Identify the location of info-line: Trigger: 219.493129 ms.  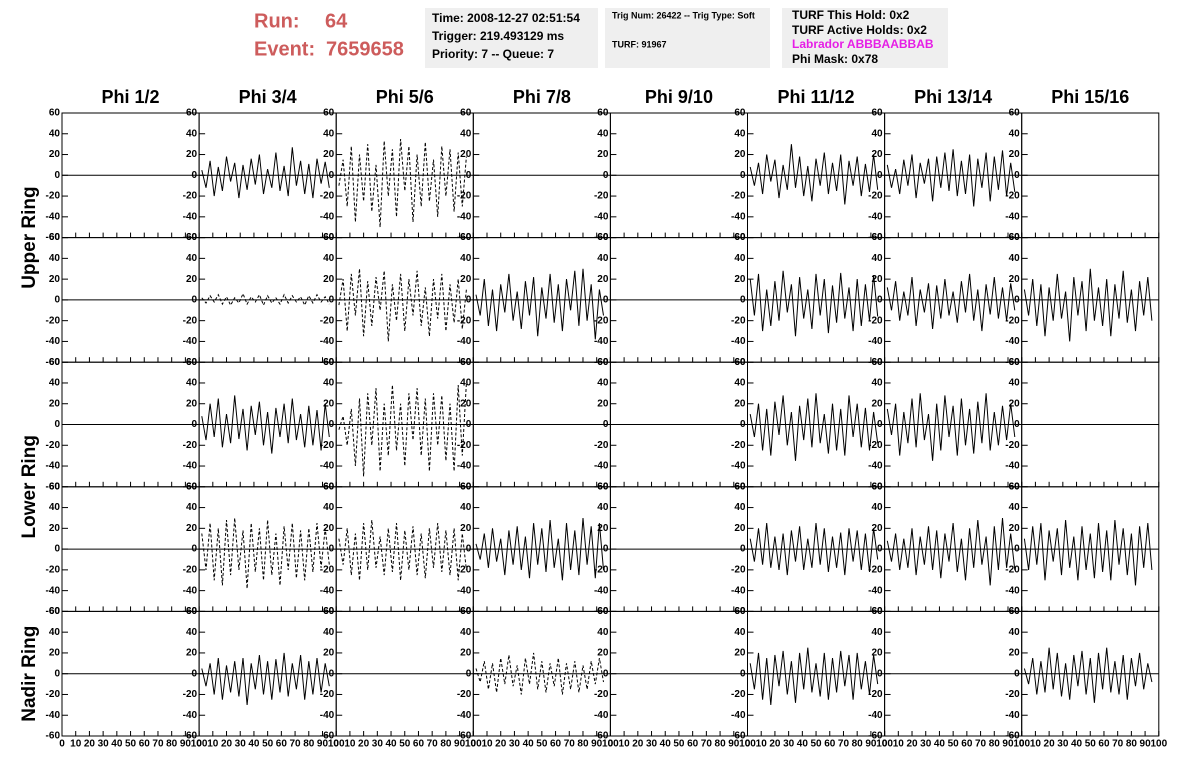
(498, 36).